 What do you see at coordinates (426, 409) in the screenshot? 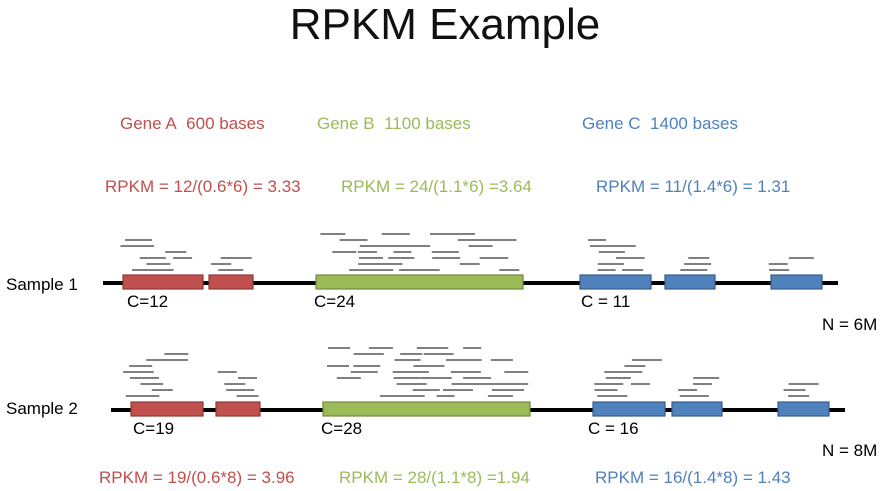
I see `sample2-gene-b-exon` at bounding box center [426, 409].